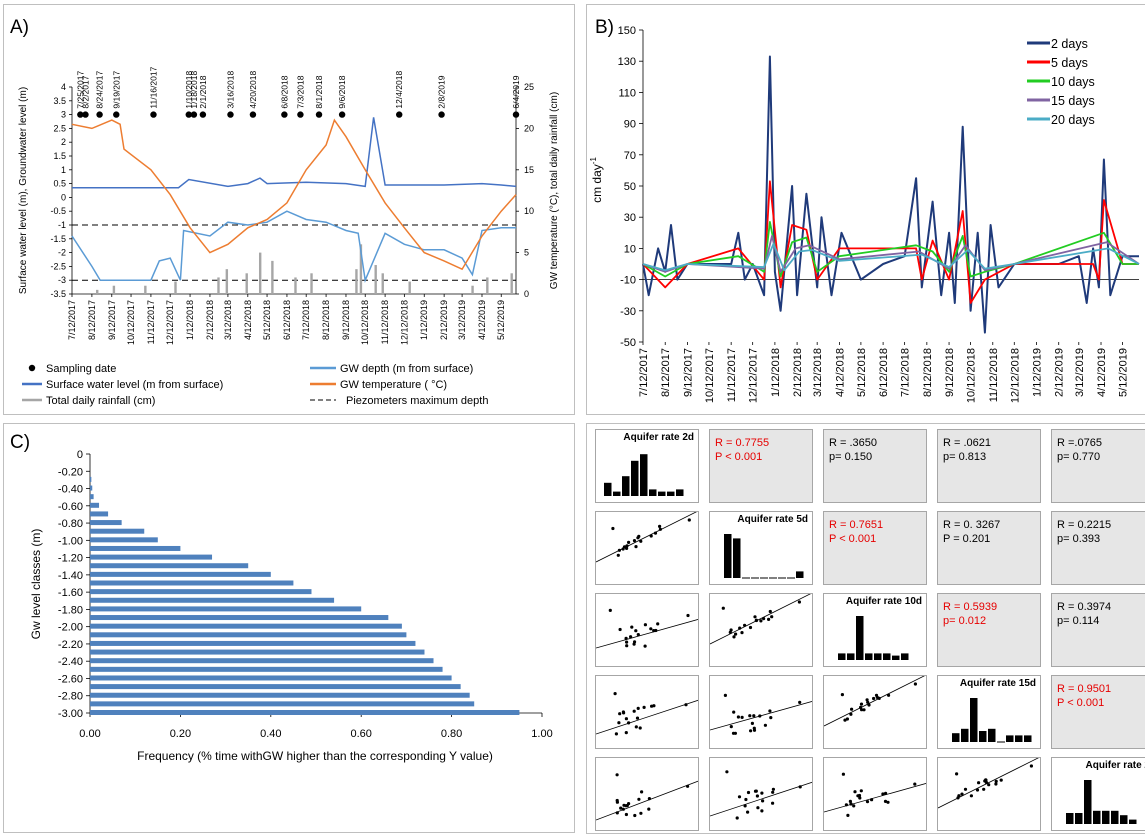  I want to click on b-legend-label-3: 10 days, so click(1073, 82).